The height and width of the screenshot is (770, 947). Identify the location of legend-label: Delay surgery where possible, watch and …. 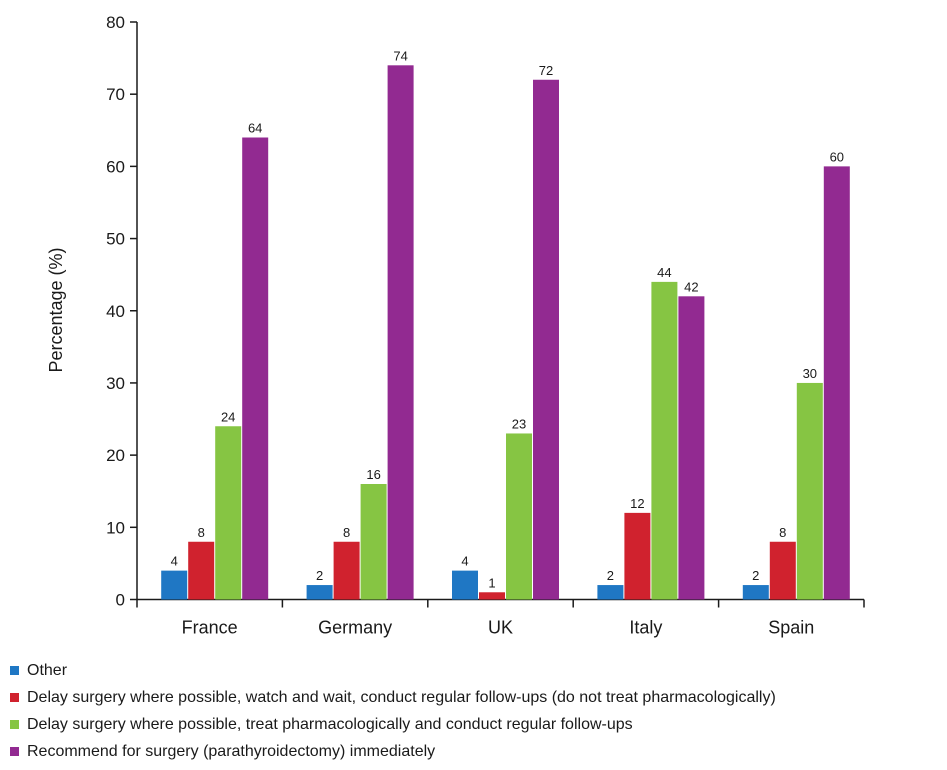
(401, 697).